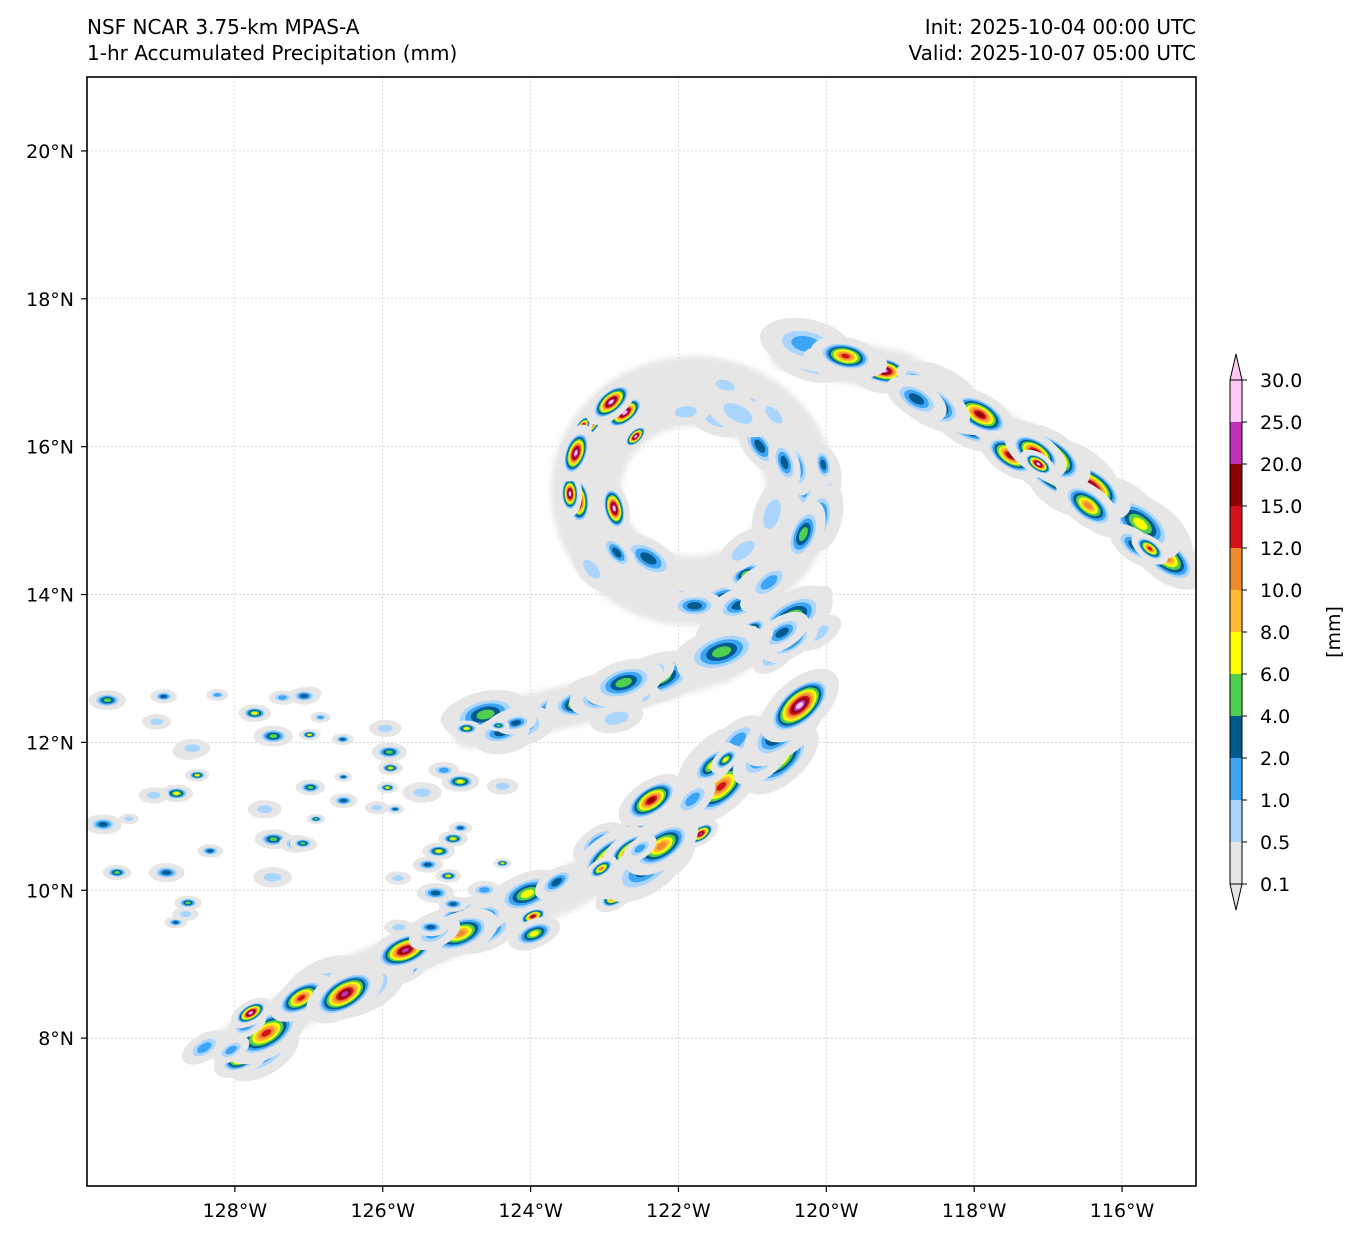 Image resolution: width=1360 pixels, height=1239 pixels. I want to click on colorbar-tick-label: 0.5, so click(1275, 843).